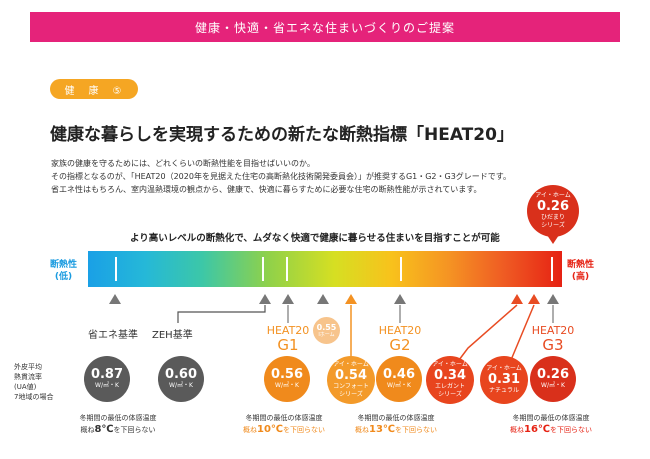 The width and height of the screenshot is (650, 459). What do you see at coordinates (115, 299) in the screenshot?
I see `shoene-arrow` at bounding box center [115, 299].